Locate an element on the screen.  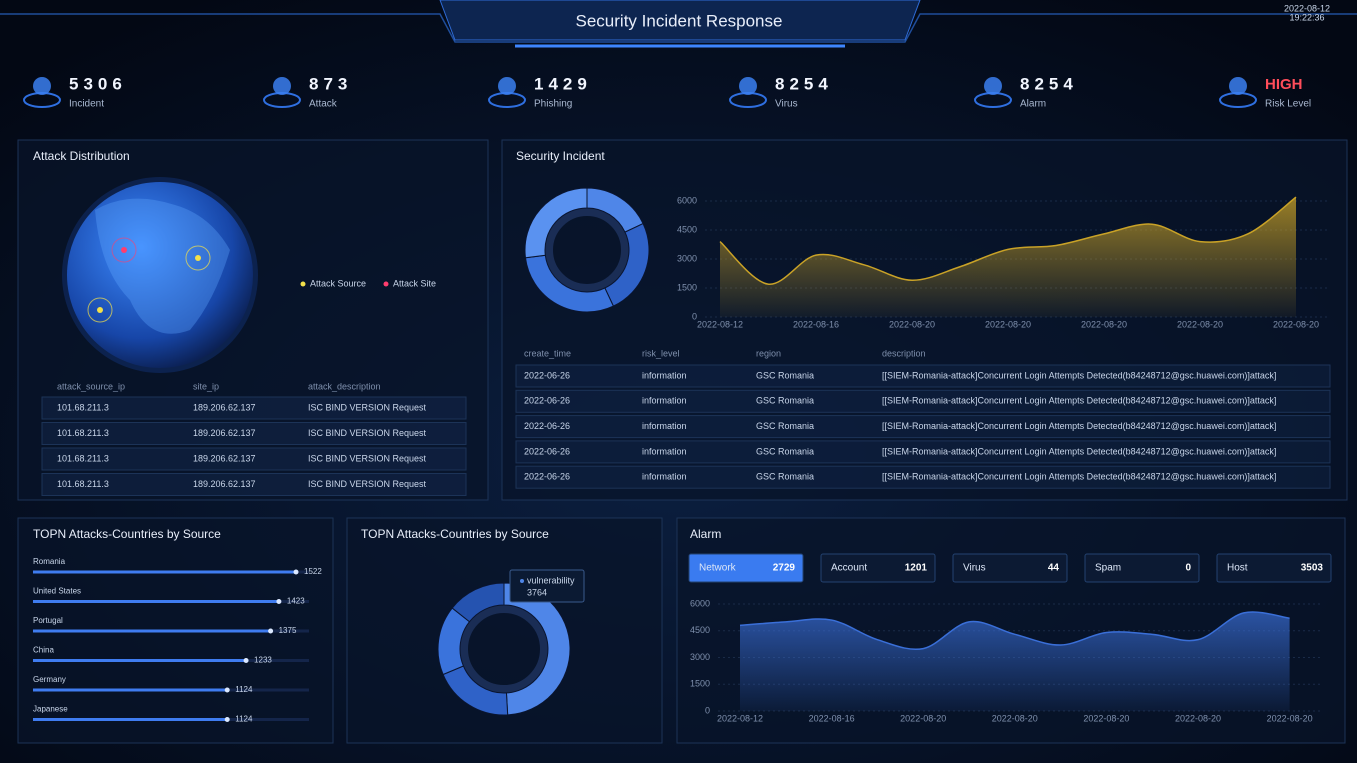
header-plate is located at coordinates (680, 20).